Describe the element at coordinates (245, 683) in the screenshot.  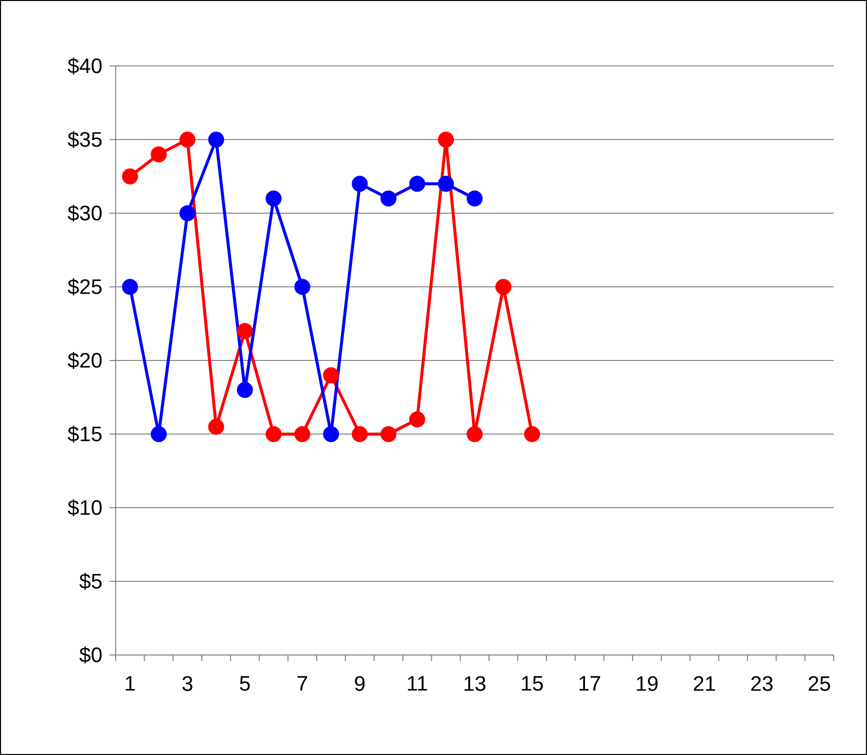
I see `x-tick-label: 5` at that location.